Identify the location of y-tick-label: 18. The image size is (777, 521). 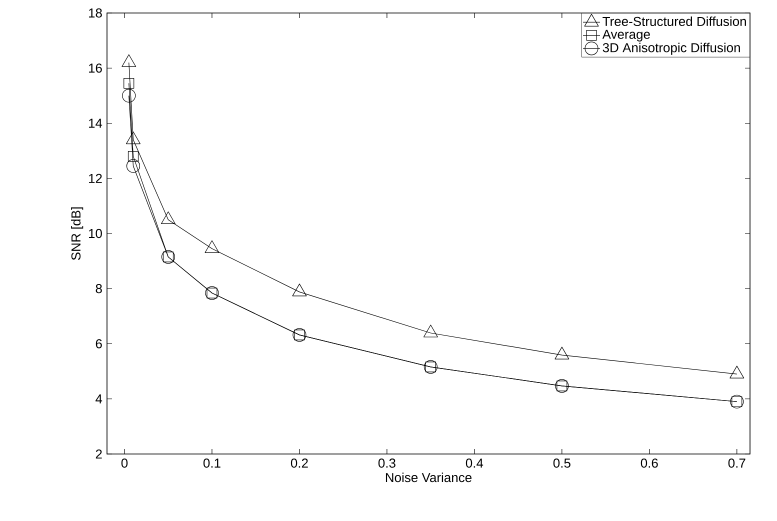
(95, 13).